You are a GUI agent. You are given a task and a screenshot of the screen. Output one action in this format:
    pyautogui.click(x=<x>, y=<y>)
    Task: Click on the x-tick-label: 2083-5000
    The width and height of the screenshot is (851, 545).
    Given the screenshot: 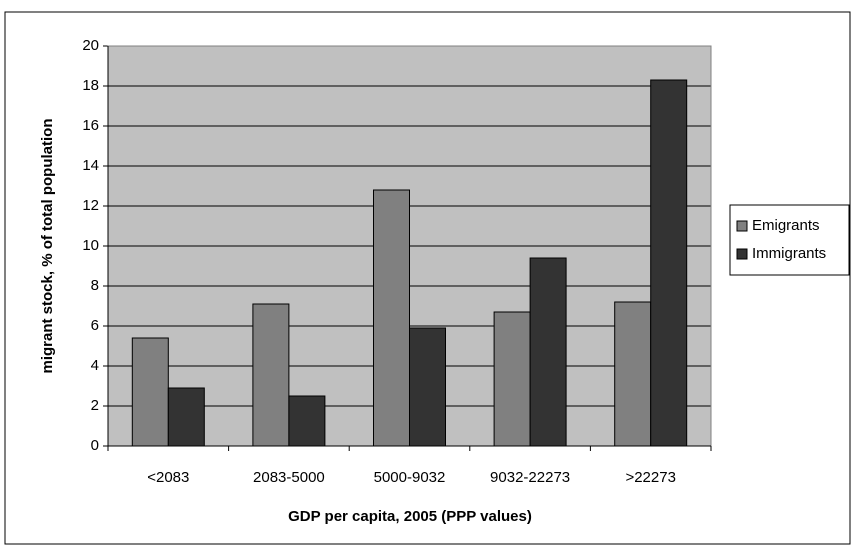 What is the action you would take?
    pyautogui.click(x=289, y=477)
    